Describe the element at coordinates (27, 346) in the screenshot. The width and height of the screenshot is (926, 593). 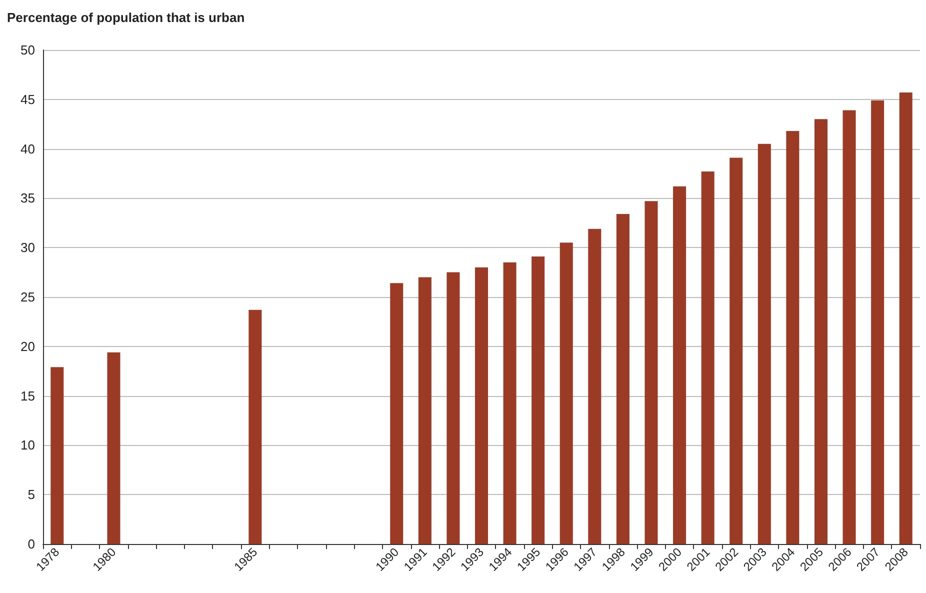
I see `y-tick-label: 20` at that location.